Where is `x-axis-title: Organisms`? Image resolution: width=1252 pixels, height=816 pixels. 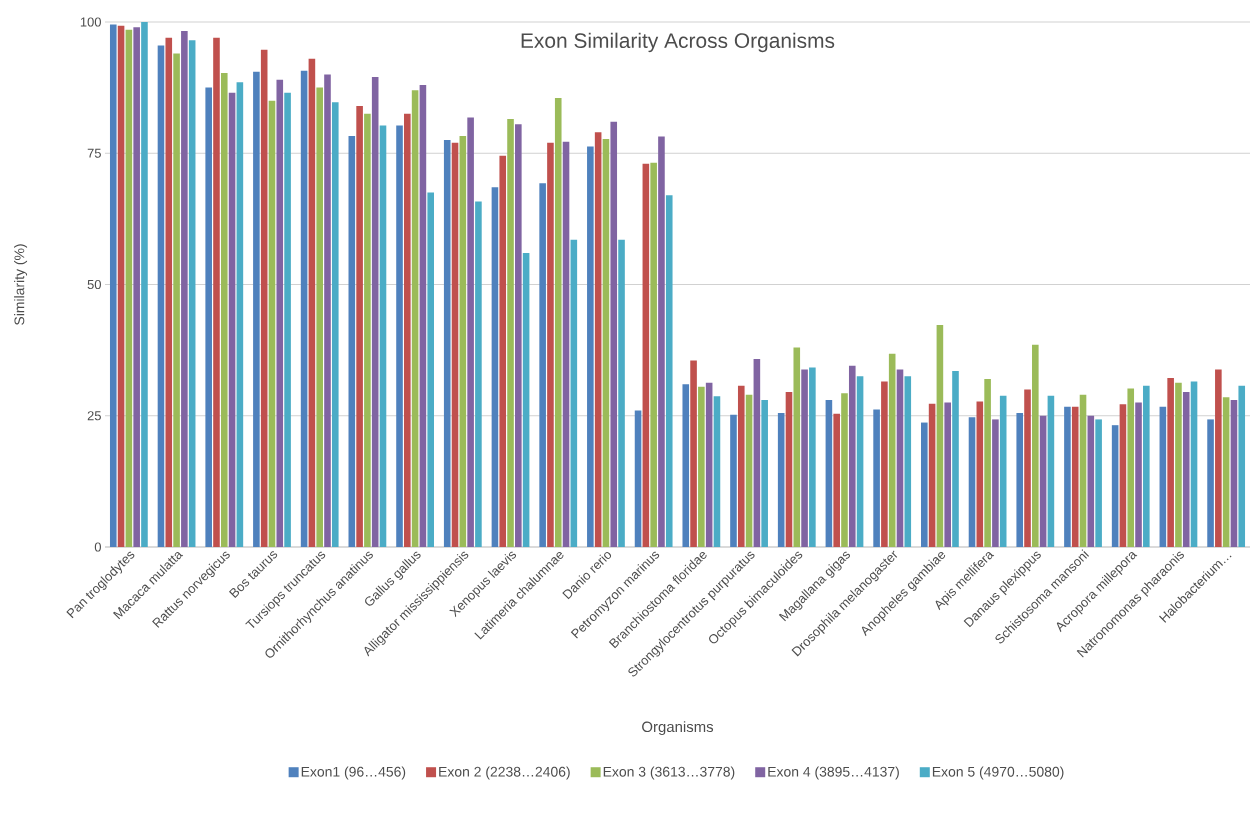 x-axis-title: Organisms is located at coordinates (678, 728).